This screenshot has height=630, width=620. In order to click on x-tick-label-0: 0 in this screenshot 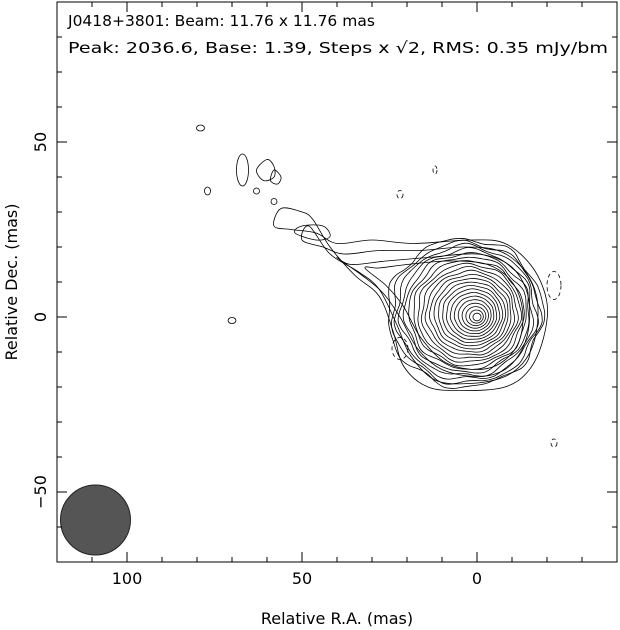, I will do `click(477, 578)`.